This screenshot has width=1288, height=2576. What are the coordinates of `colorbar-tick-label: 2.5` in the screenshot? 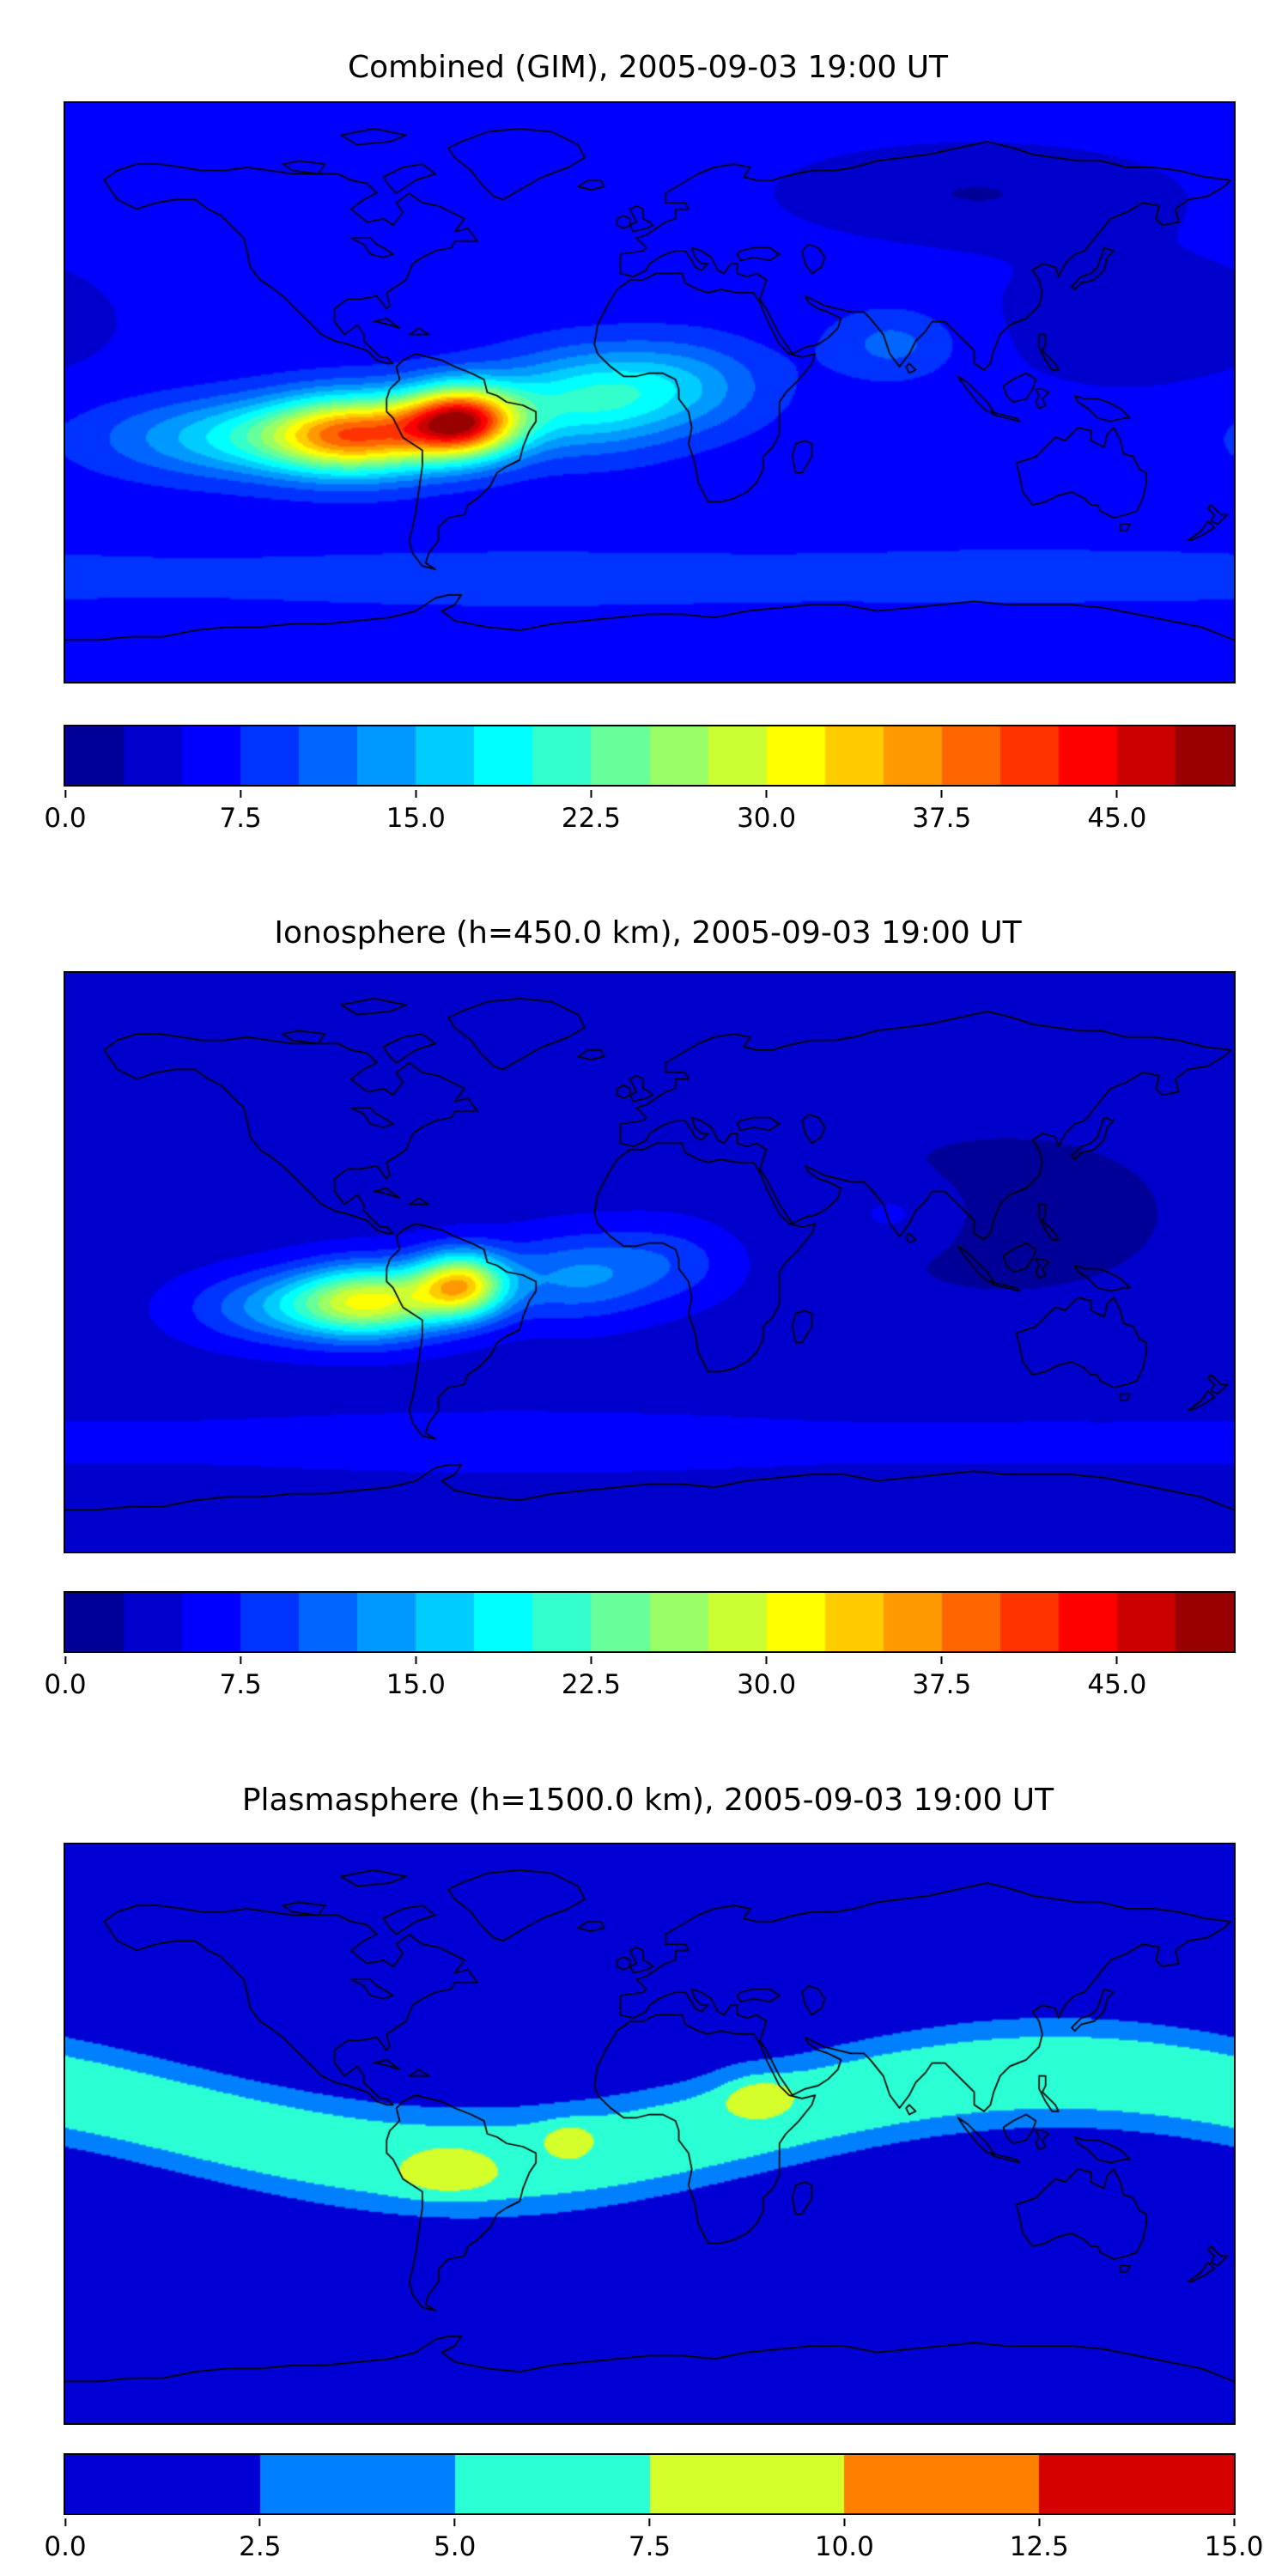 It's located at (260, 2546).